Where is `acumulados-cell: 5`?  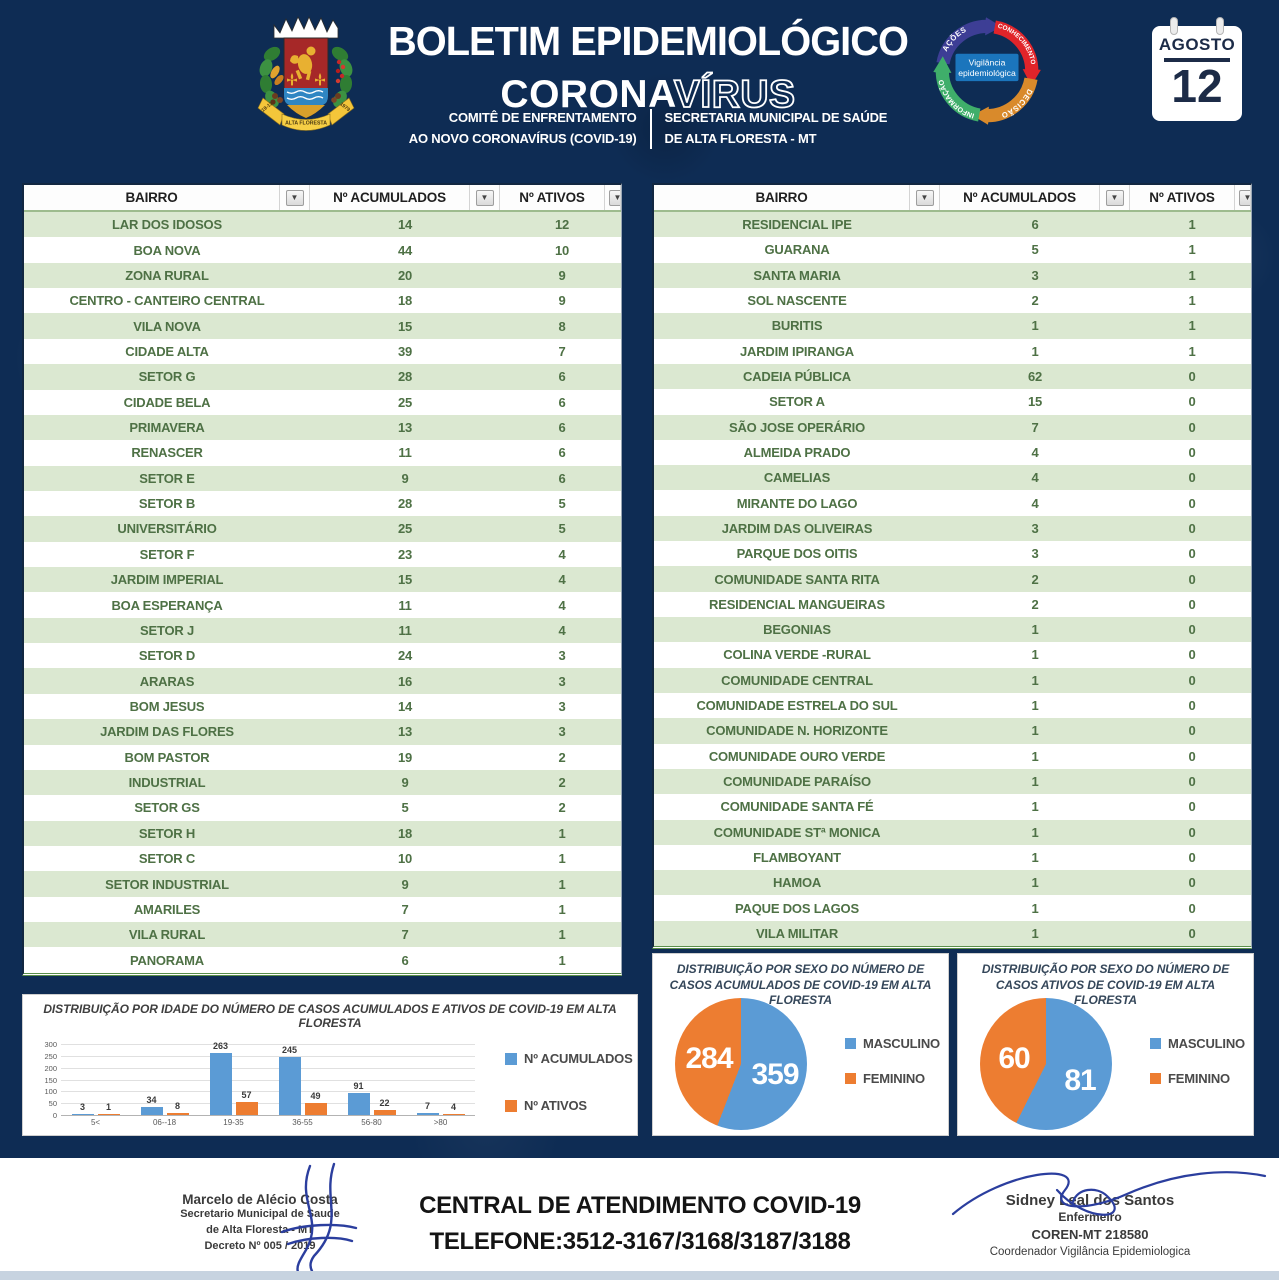
acumulados-cell: 5 is located at coordinates (405, 808).